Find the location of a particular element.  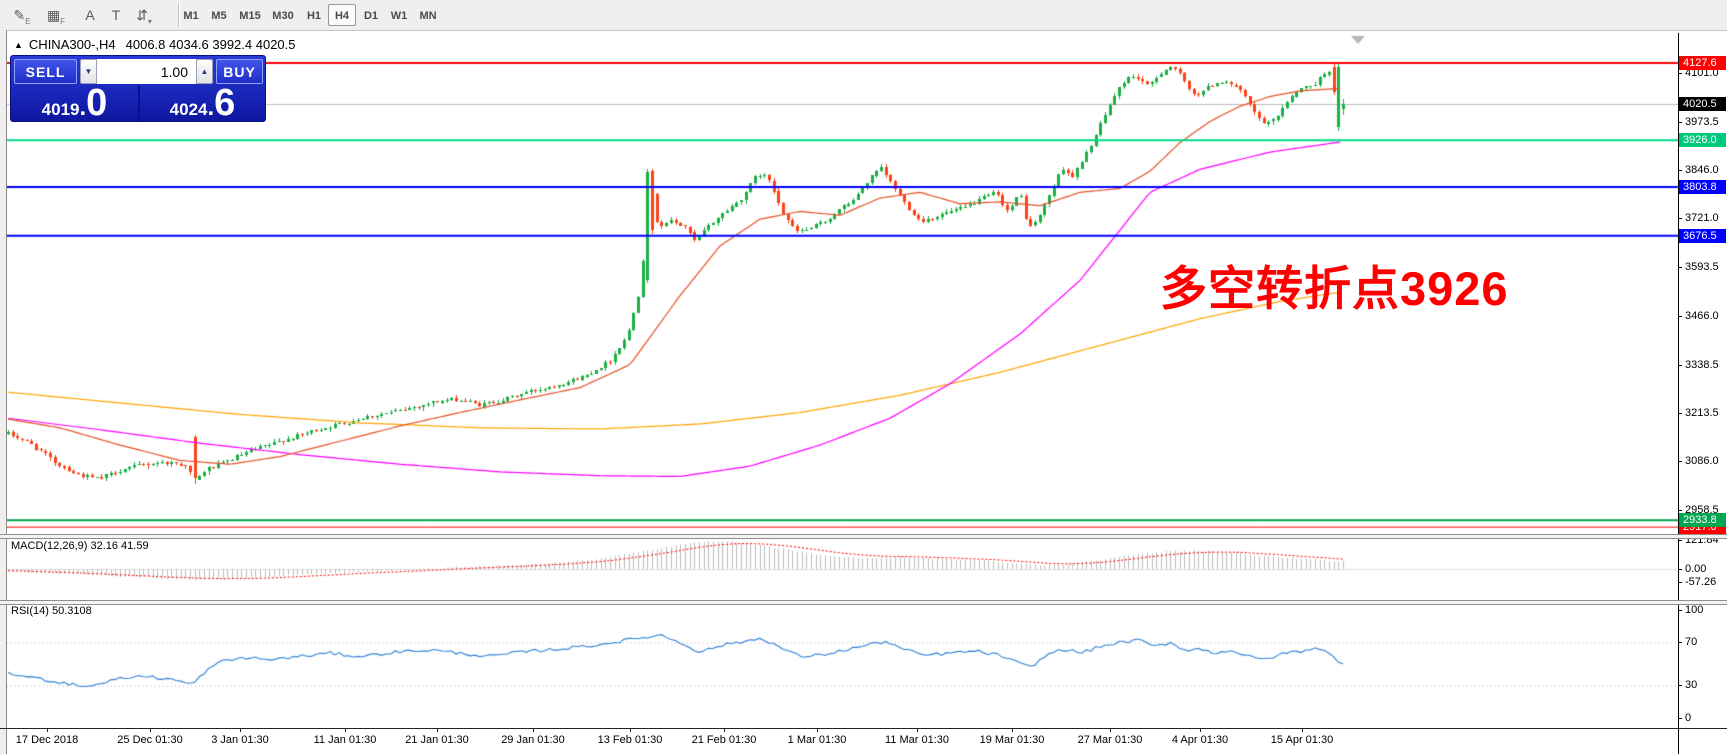

price-tick-label: 3846.0 is located at coordinates (1703, 170).